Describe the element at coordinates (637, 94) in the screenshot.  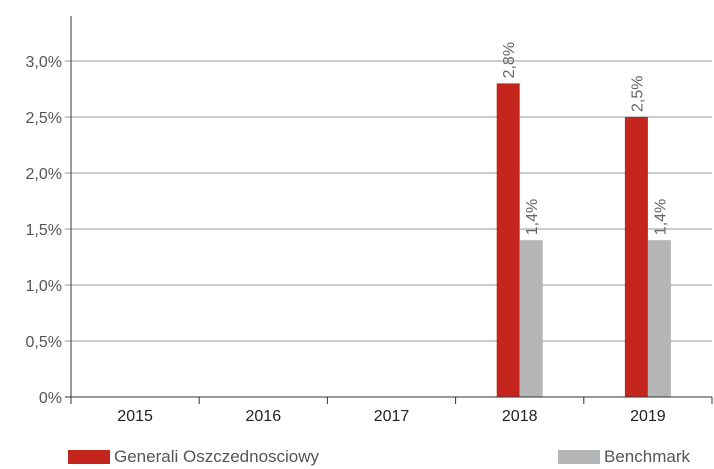
I see `data-label: 2,5%` at that location.